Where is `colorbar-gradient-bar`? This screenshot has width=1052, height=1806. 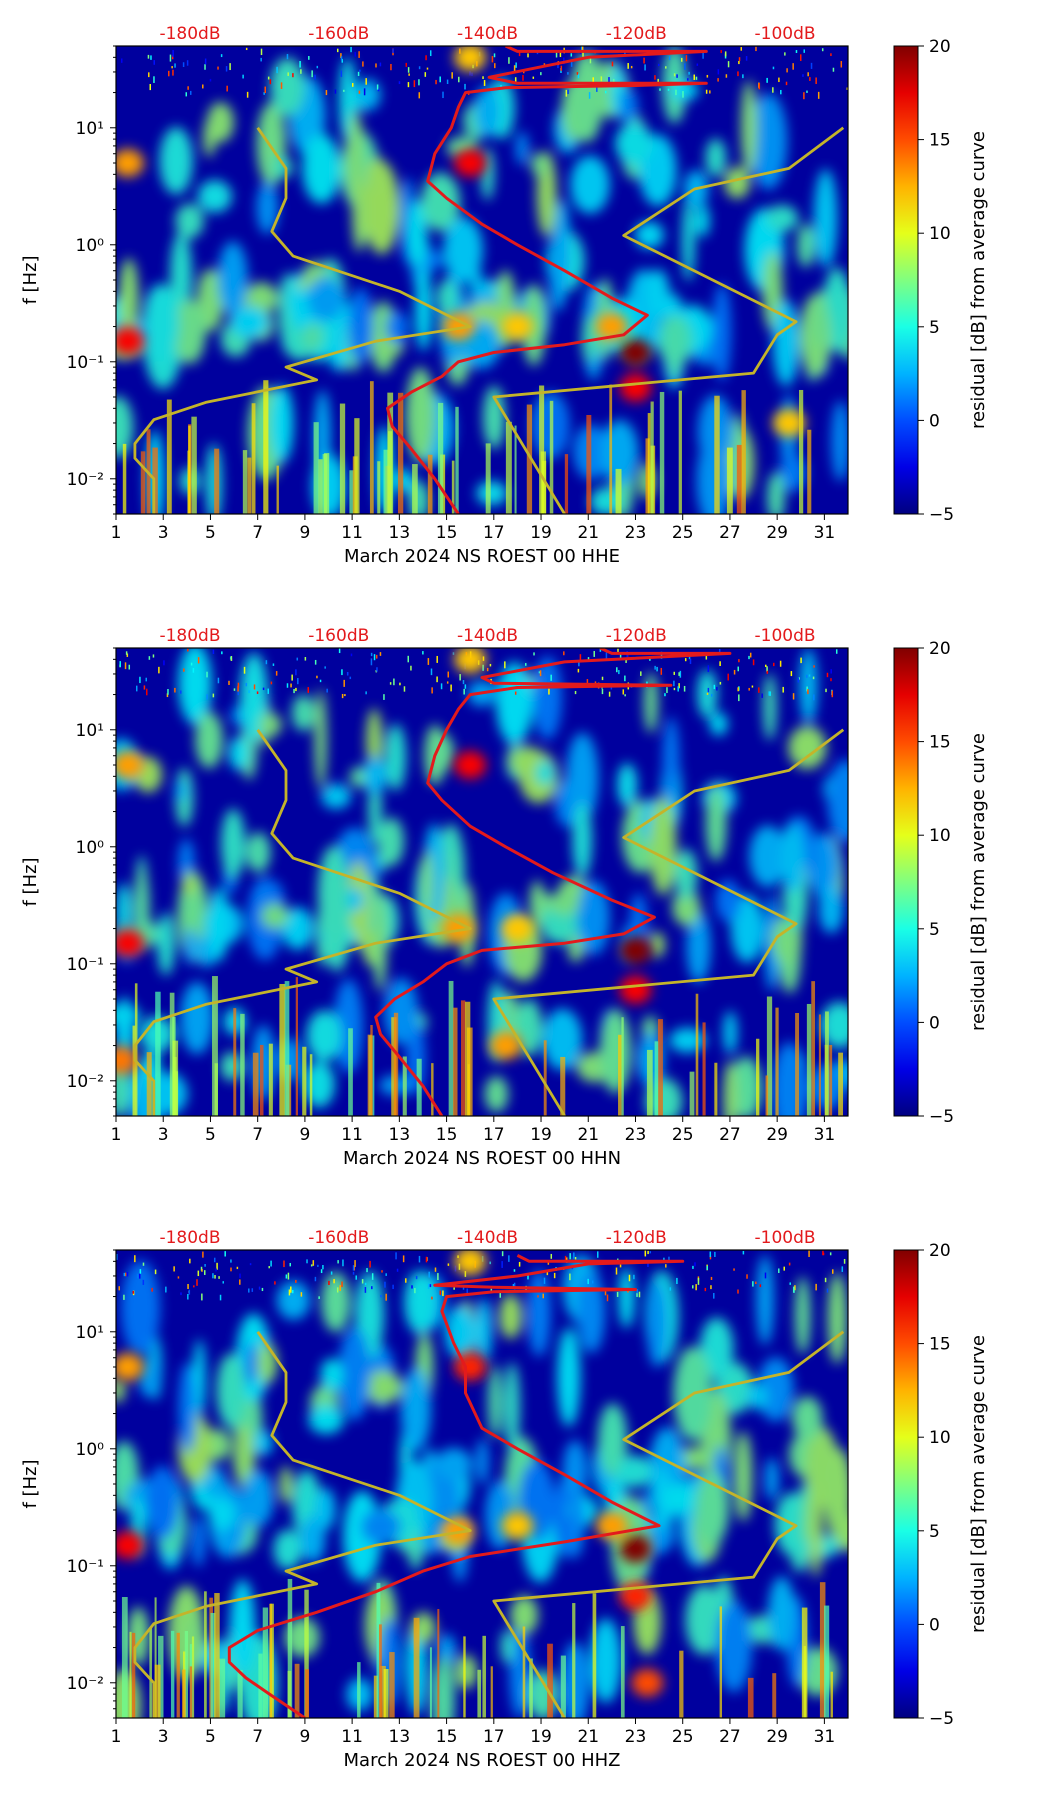 colorbar-gradient-bar is located at coordinates (906, 1484).